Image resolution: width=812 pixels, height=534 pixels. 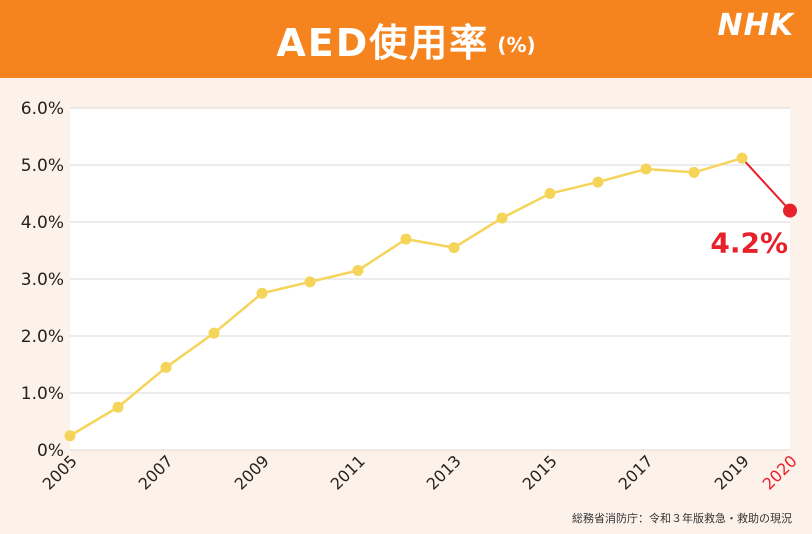 I want to click on x-tick-label: 2013, so click(x=444, y=472).